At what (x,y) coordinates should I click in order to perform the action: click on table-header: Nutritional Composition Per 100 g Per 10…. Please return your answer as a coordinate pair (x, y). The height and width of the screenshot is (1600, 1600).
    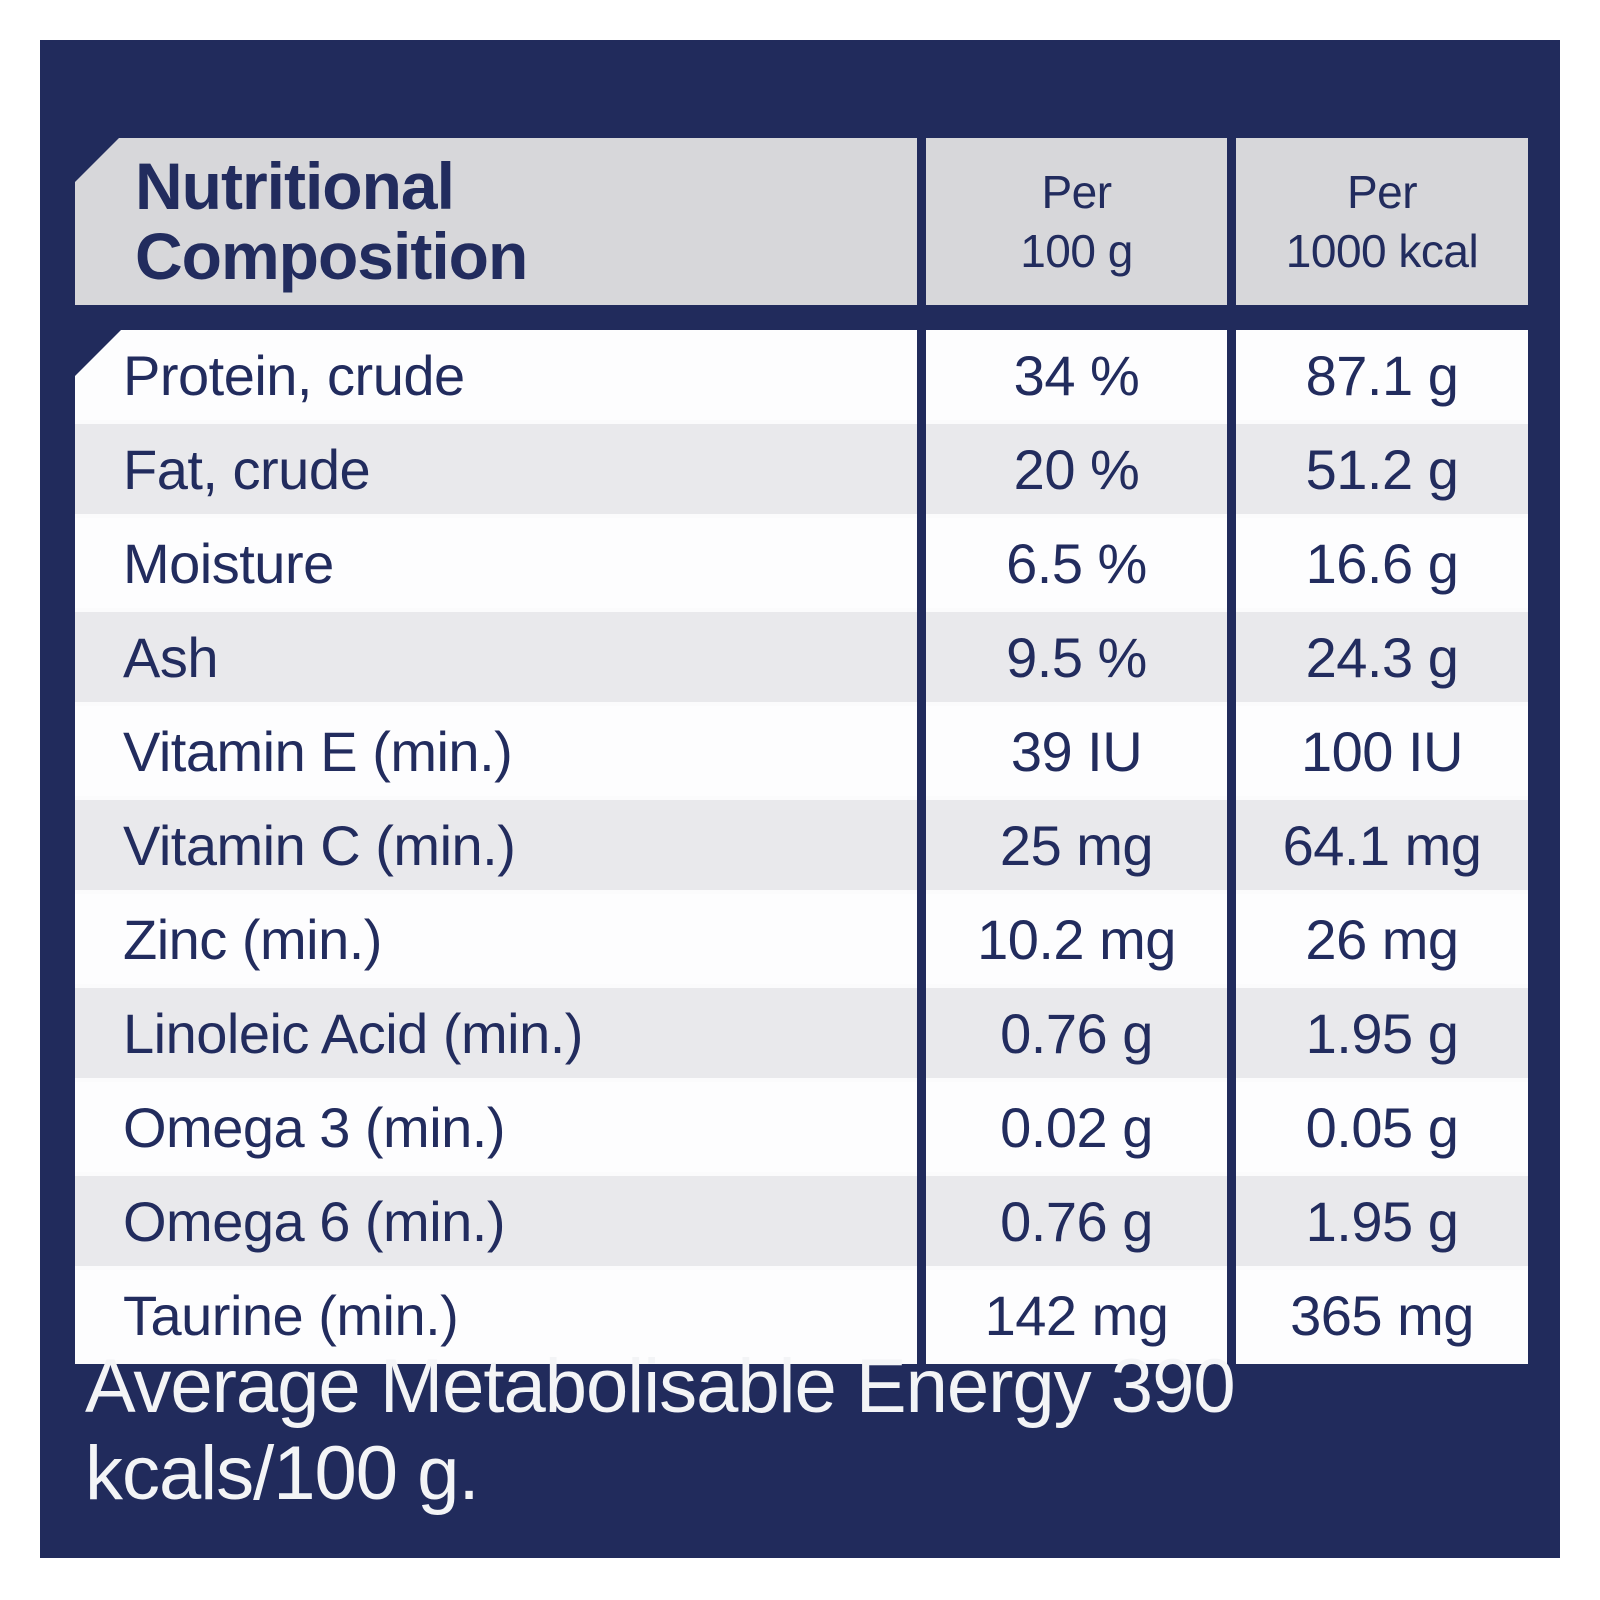
    Looking at the image, I should click on (801, 221).